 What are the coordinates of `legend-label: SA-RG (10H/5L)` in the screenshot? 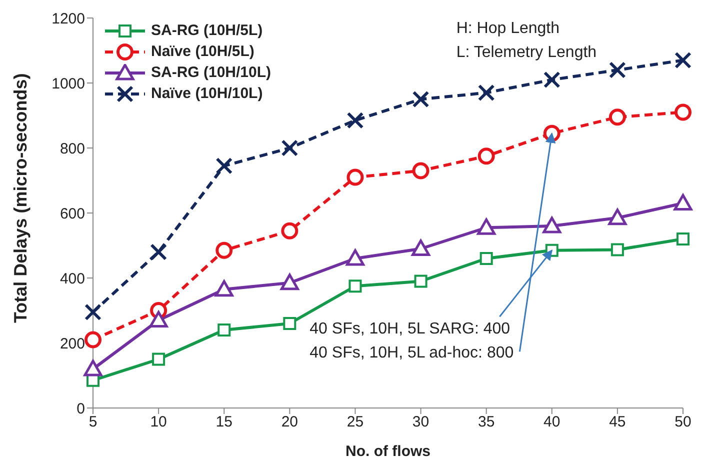 It's located at (207, 30).